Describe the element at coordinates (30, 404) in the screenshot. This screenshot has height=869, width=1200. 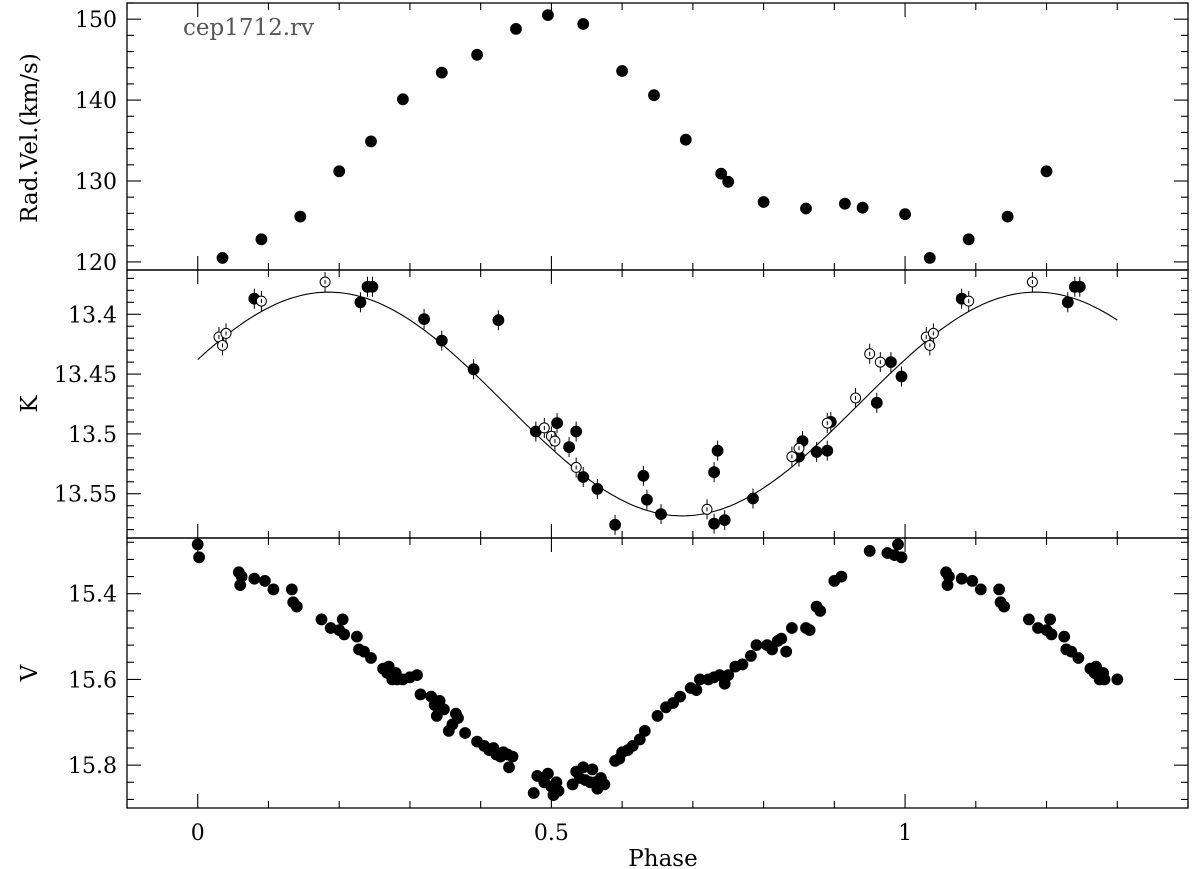
I see `y-axis-label-k: K` at that location.